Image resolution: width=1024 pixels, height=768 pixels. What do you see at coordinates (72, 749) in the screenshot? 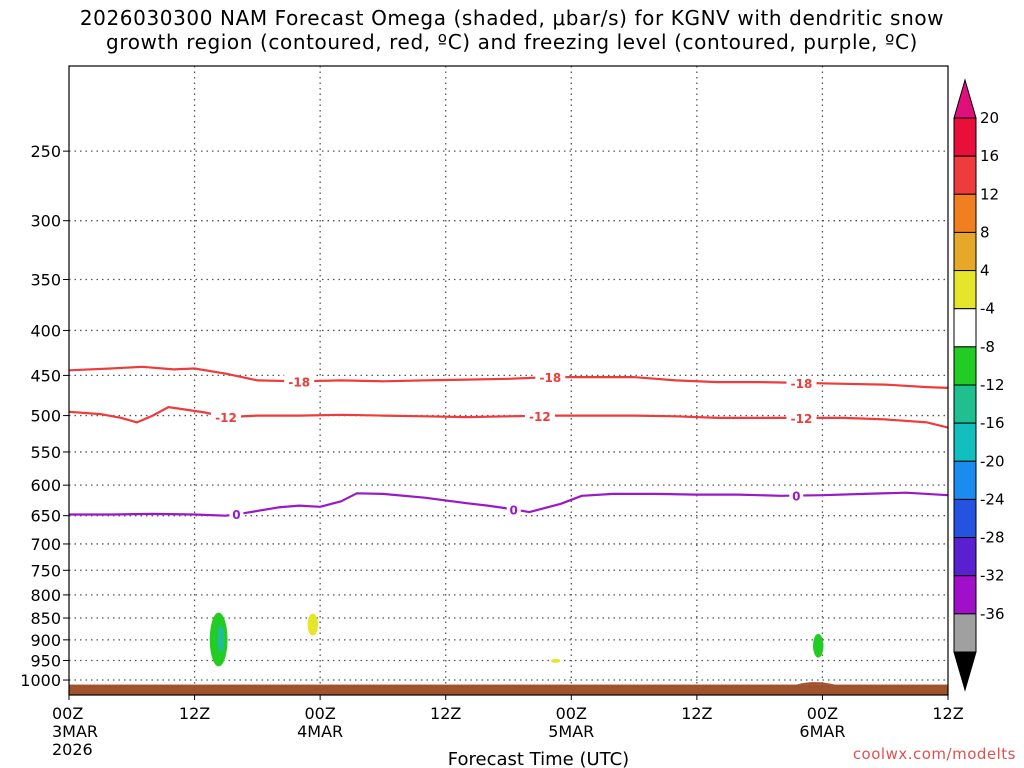
I see `x-tick-label-0-2: 2026` at bounding box center [72, 749].